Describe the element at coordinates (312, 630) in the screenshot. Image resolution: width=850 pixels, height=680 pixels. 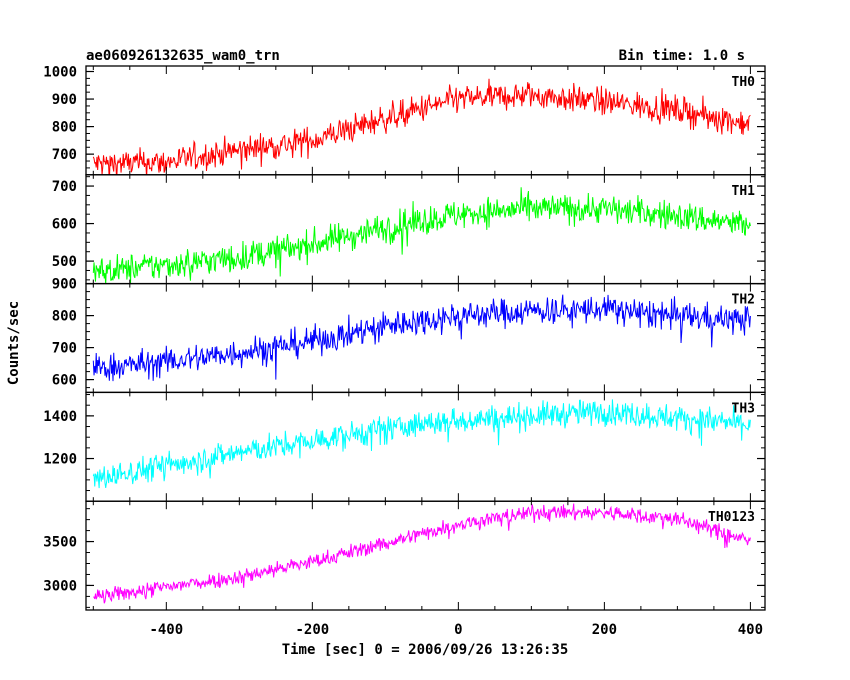
I see `x-tick-label: -200` at that location.